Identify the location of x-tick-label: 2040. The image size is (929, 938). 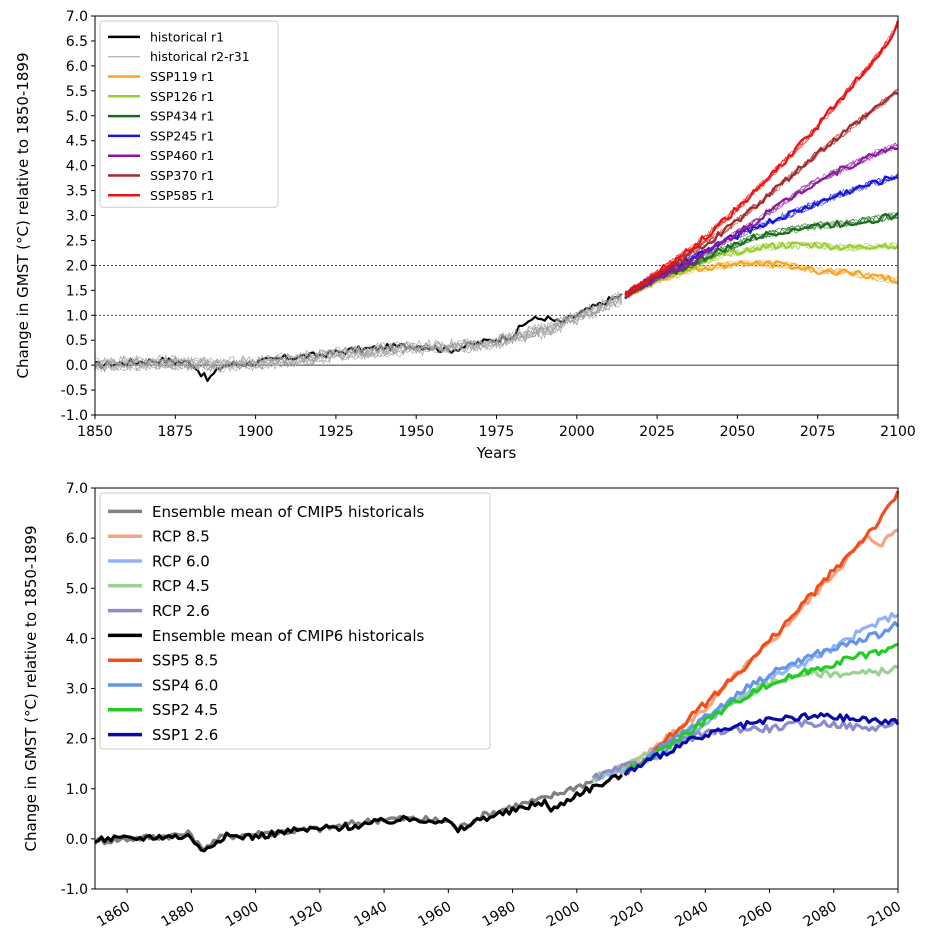
(691, 915).